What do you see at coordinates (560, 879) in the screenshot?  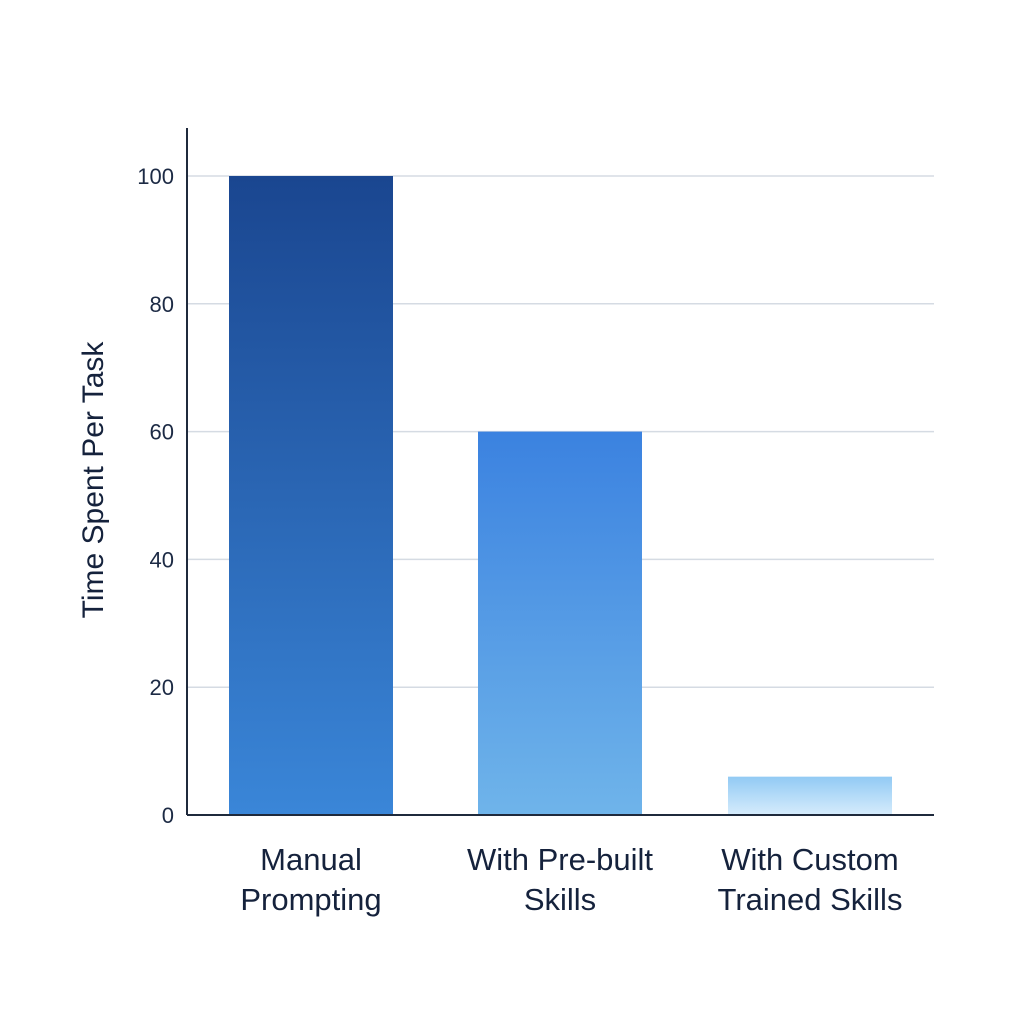 I see `x-category-label: With Pre-built Skills` at bounding box center [560, 879].